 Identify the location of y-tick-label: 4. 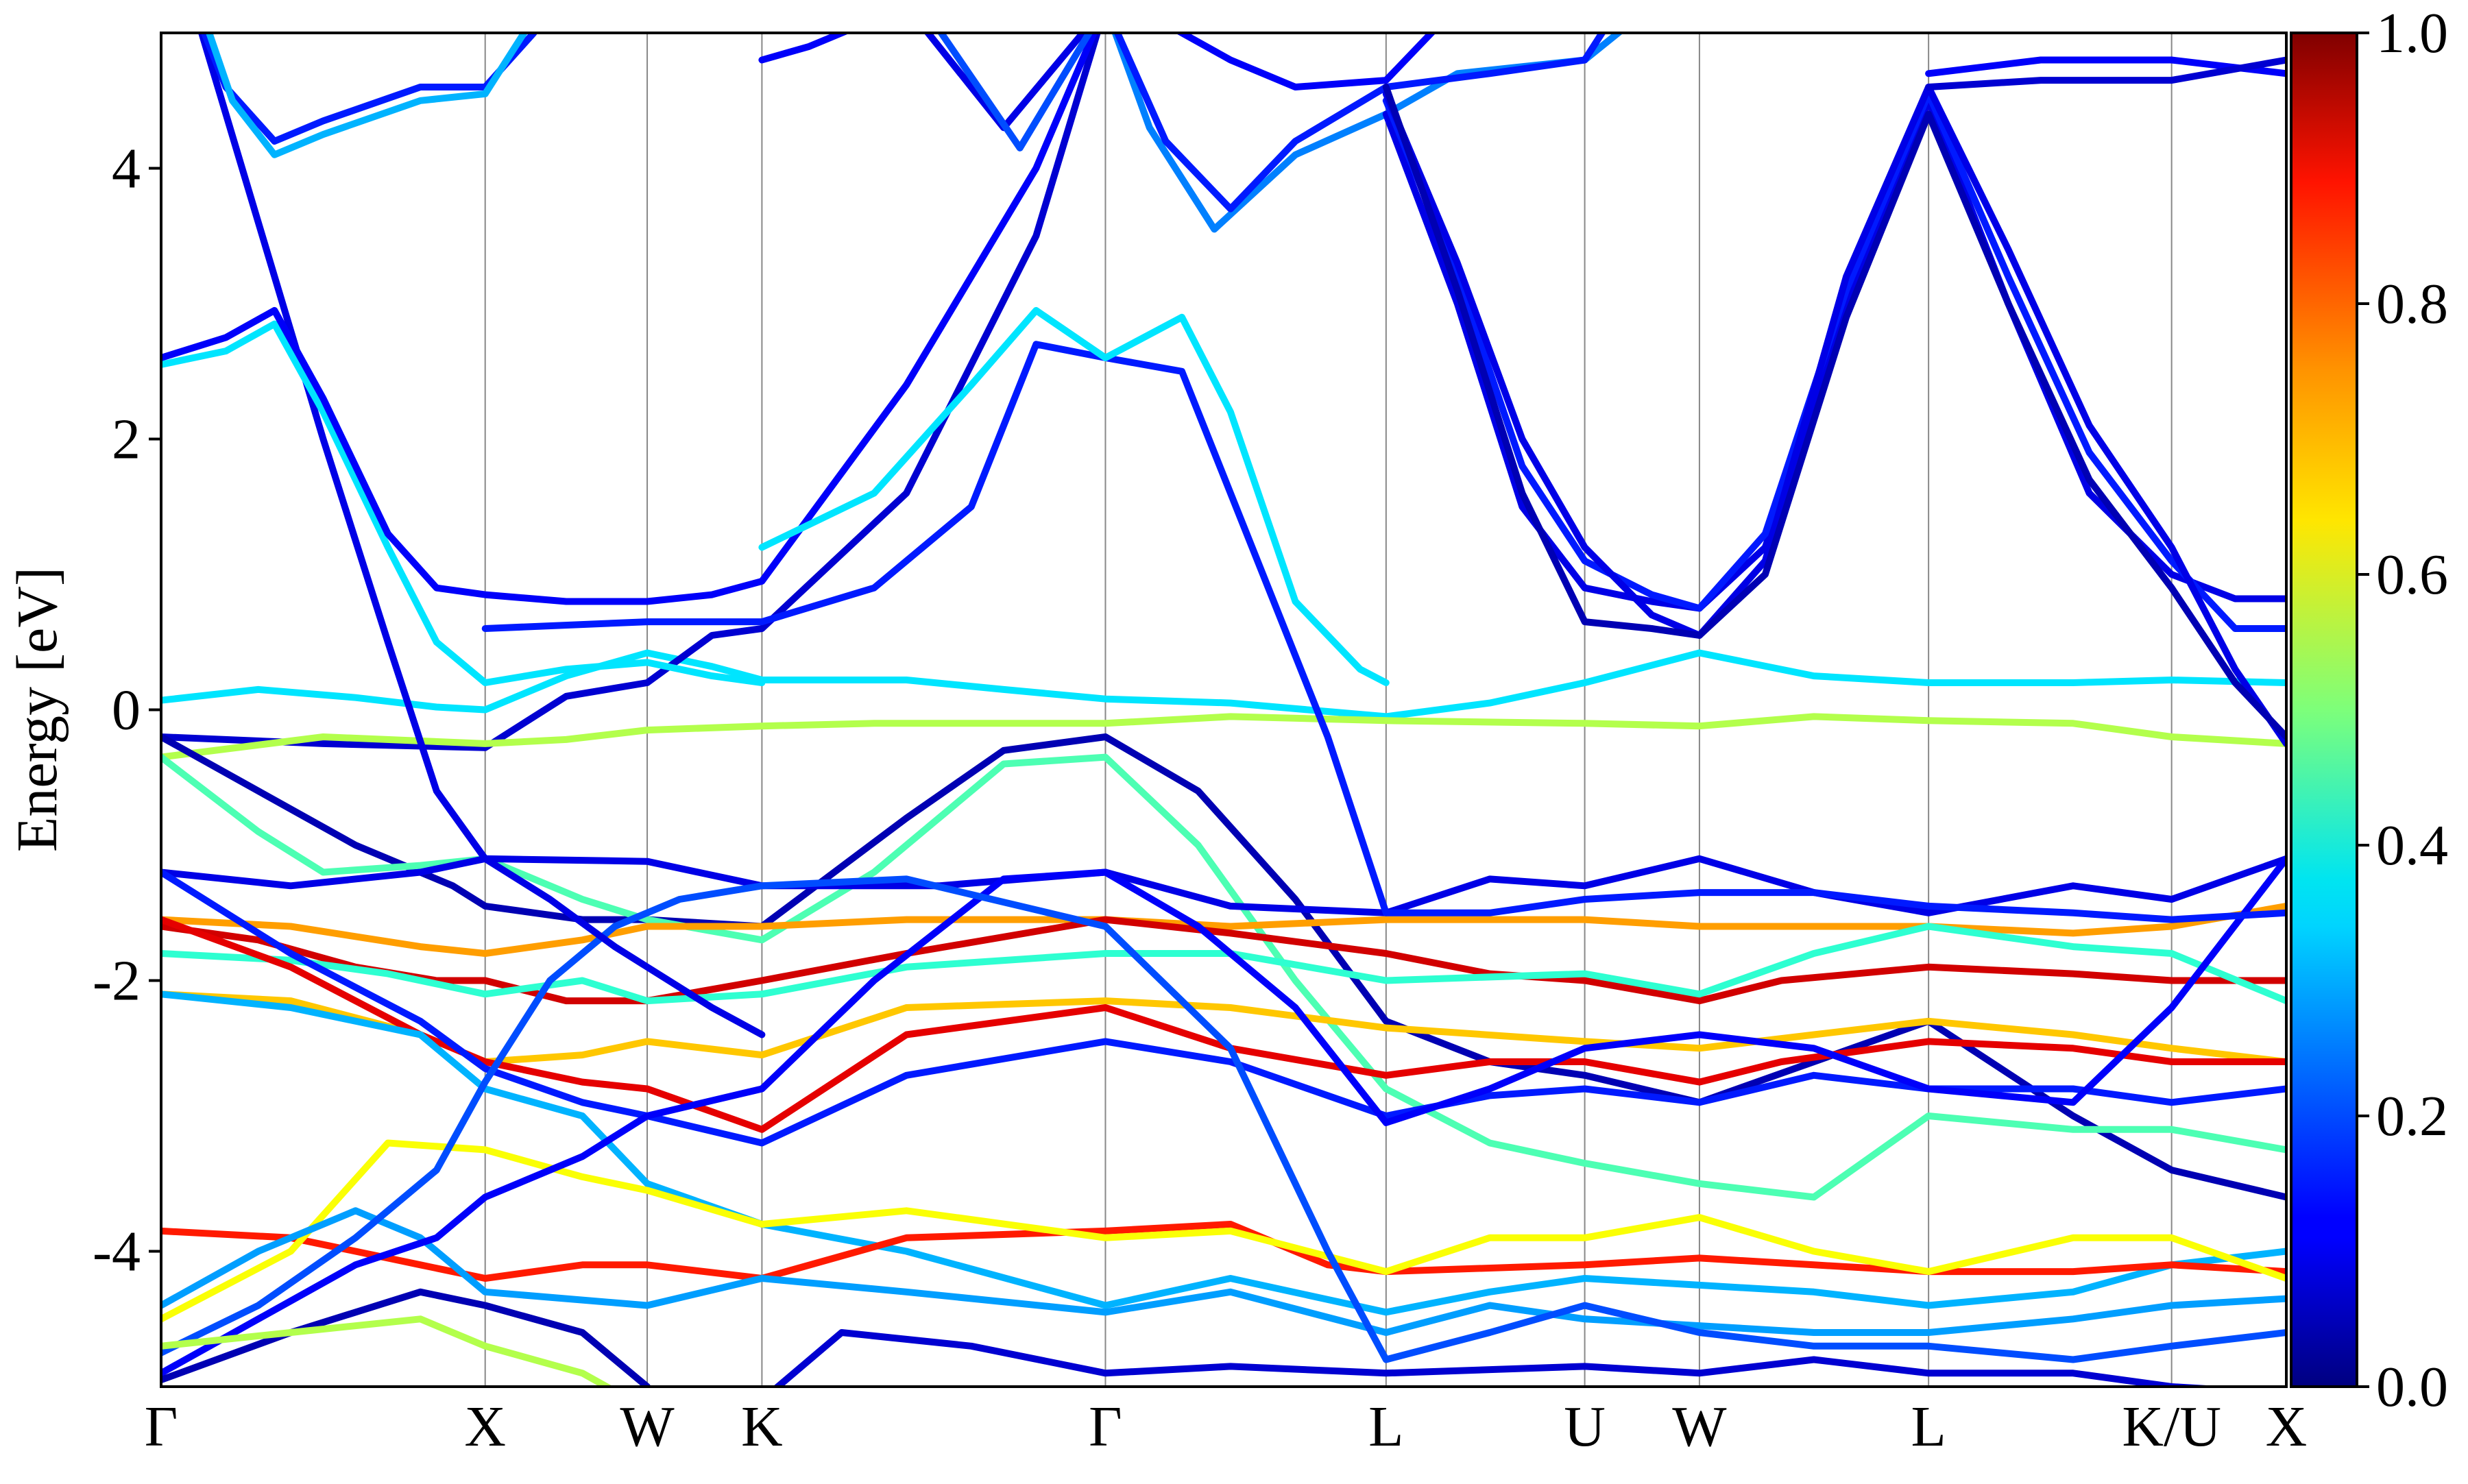
(127, 169).